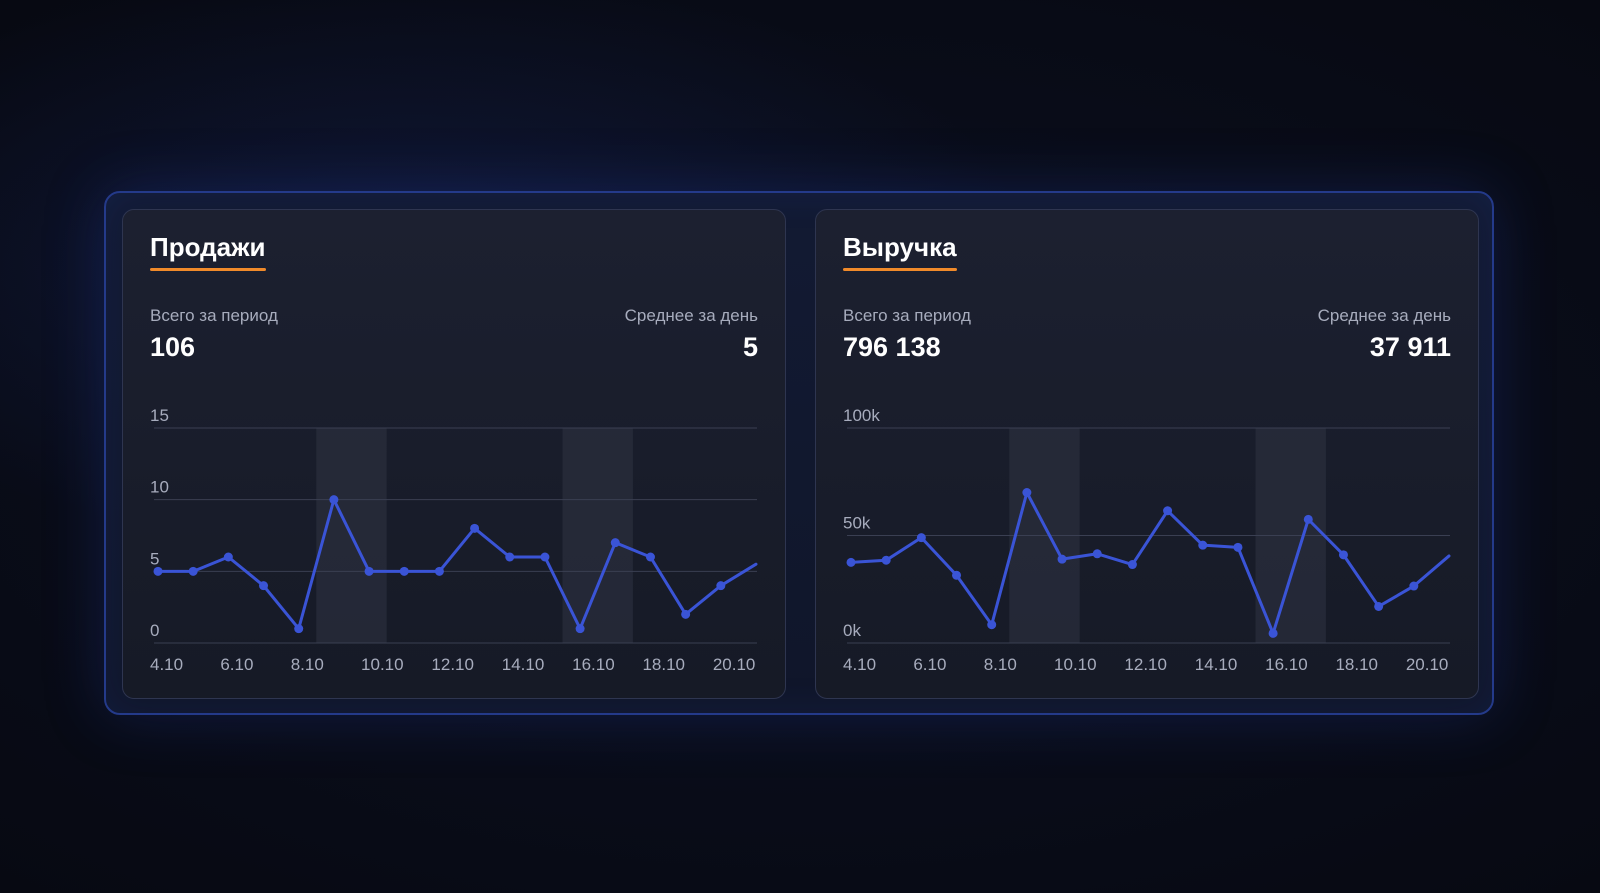  I want to click on revenue-total-label: Всего за период, so click(907, 315).